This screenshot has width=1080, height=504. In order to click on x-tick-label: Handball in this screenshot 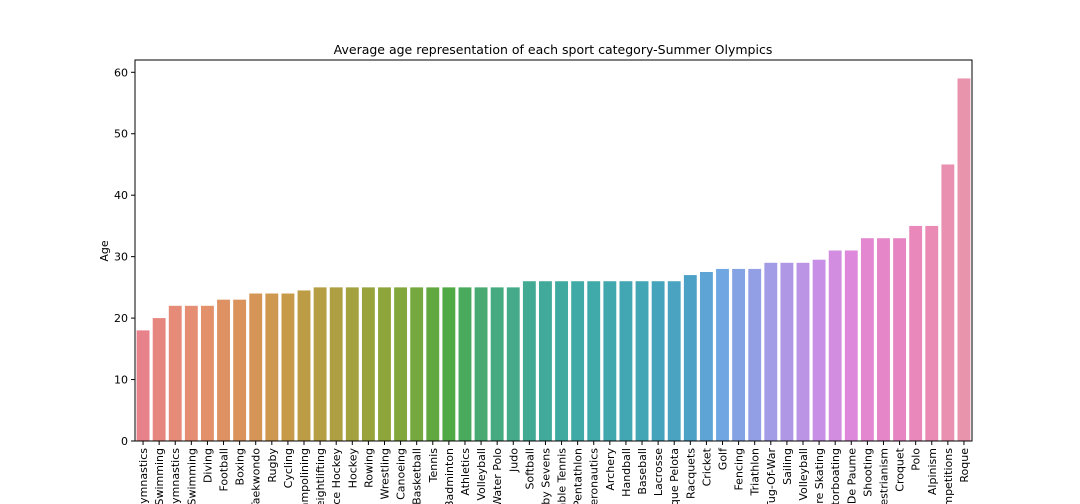, I will do `click(626, 472)`.